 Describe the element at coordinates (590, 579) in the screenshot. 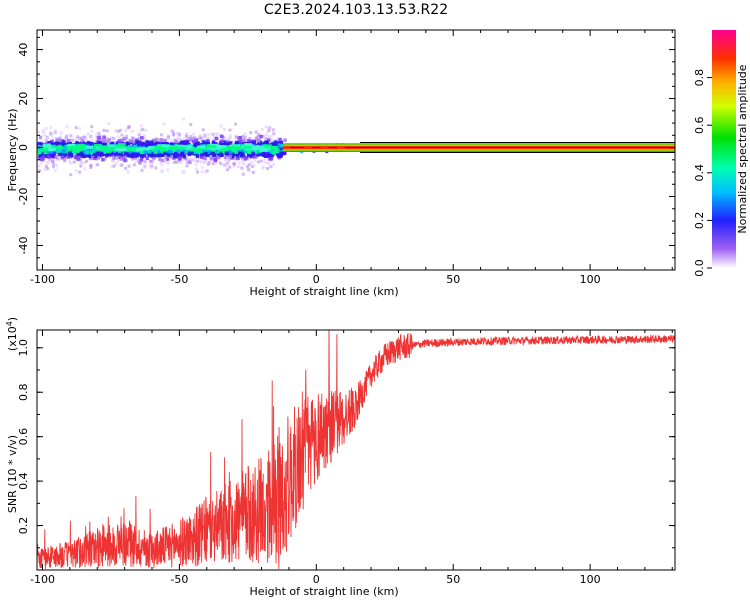

I see `x-tick-label: 100` at that location.